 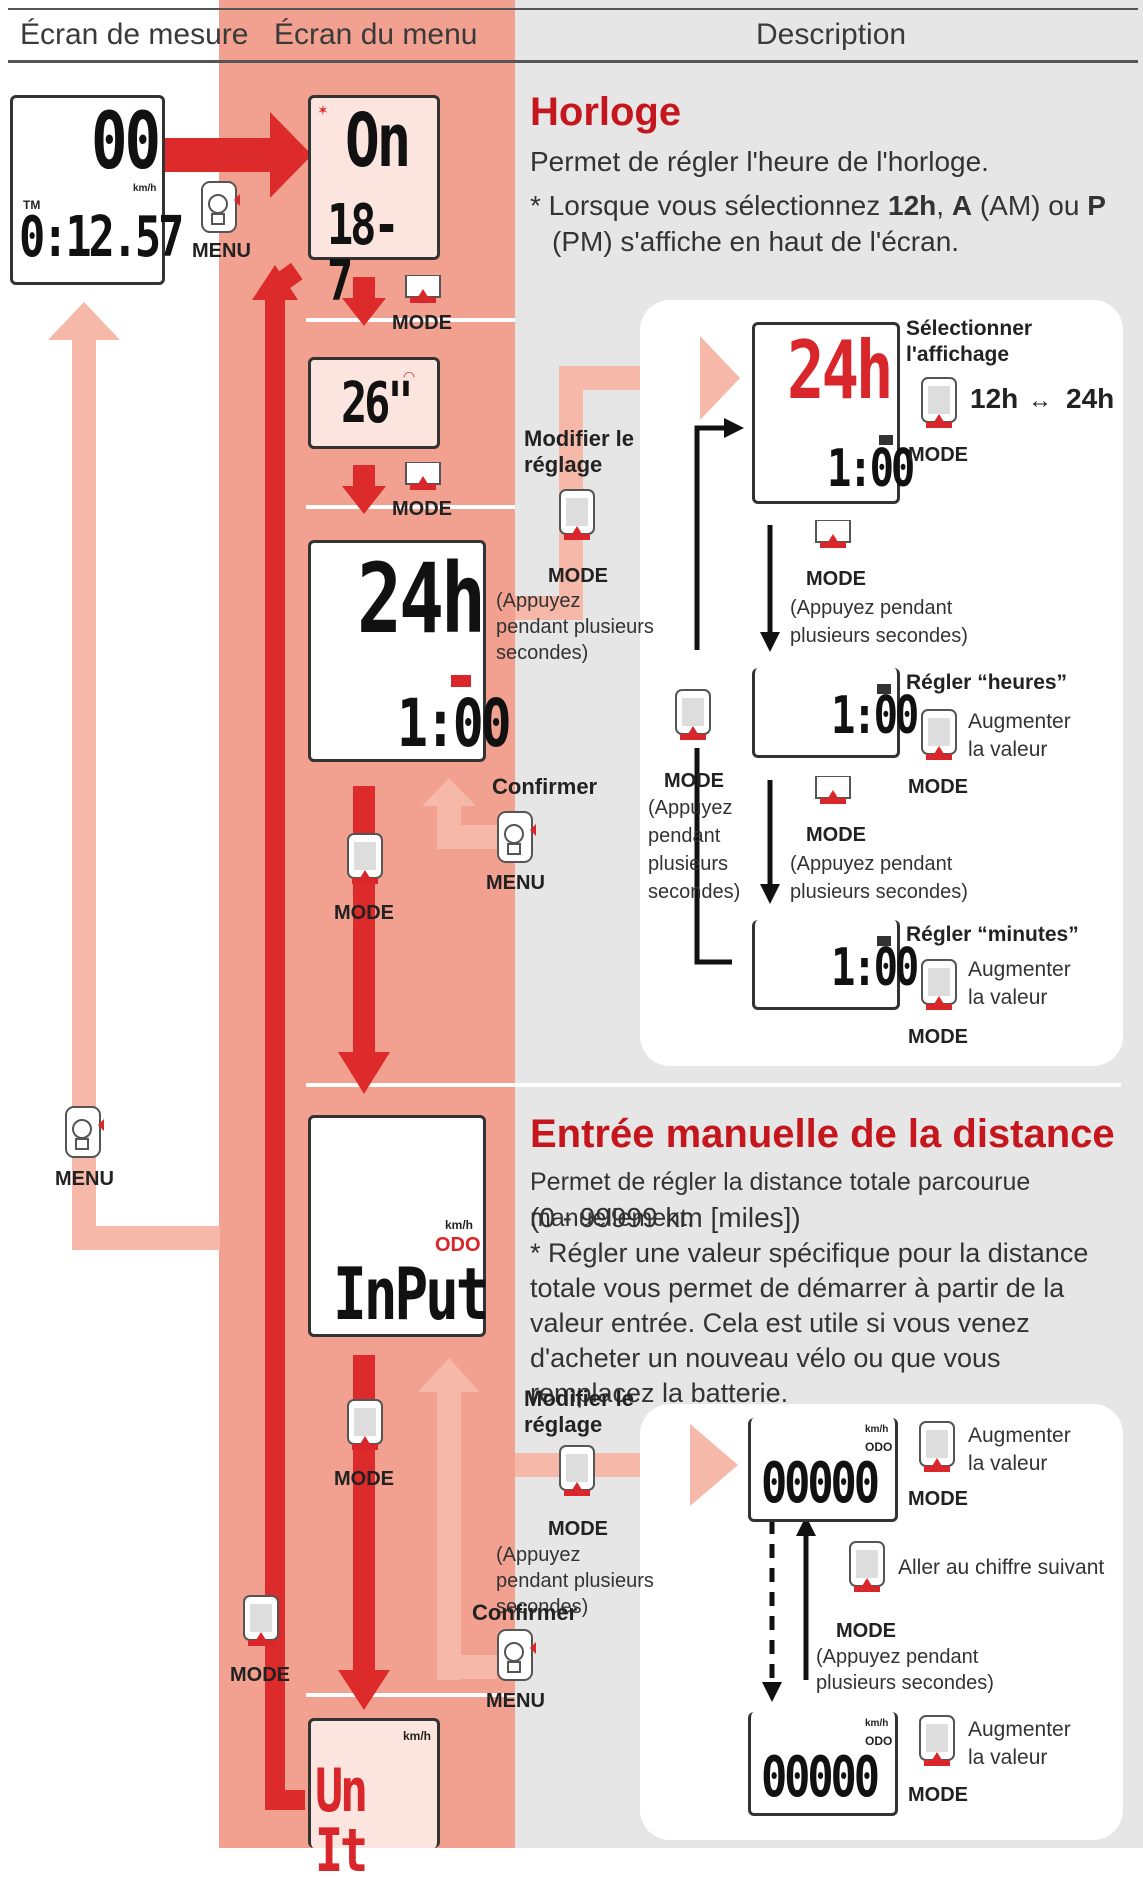 What do you see at coordinates (1096, 205) in the screenshot?
I see `horloge-note-p: P` at bounding box center [1096, 205].